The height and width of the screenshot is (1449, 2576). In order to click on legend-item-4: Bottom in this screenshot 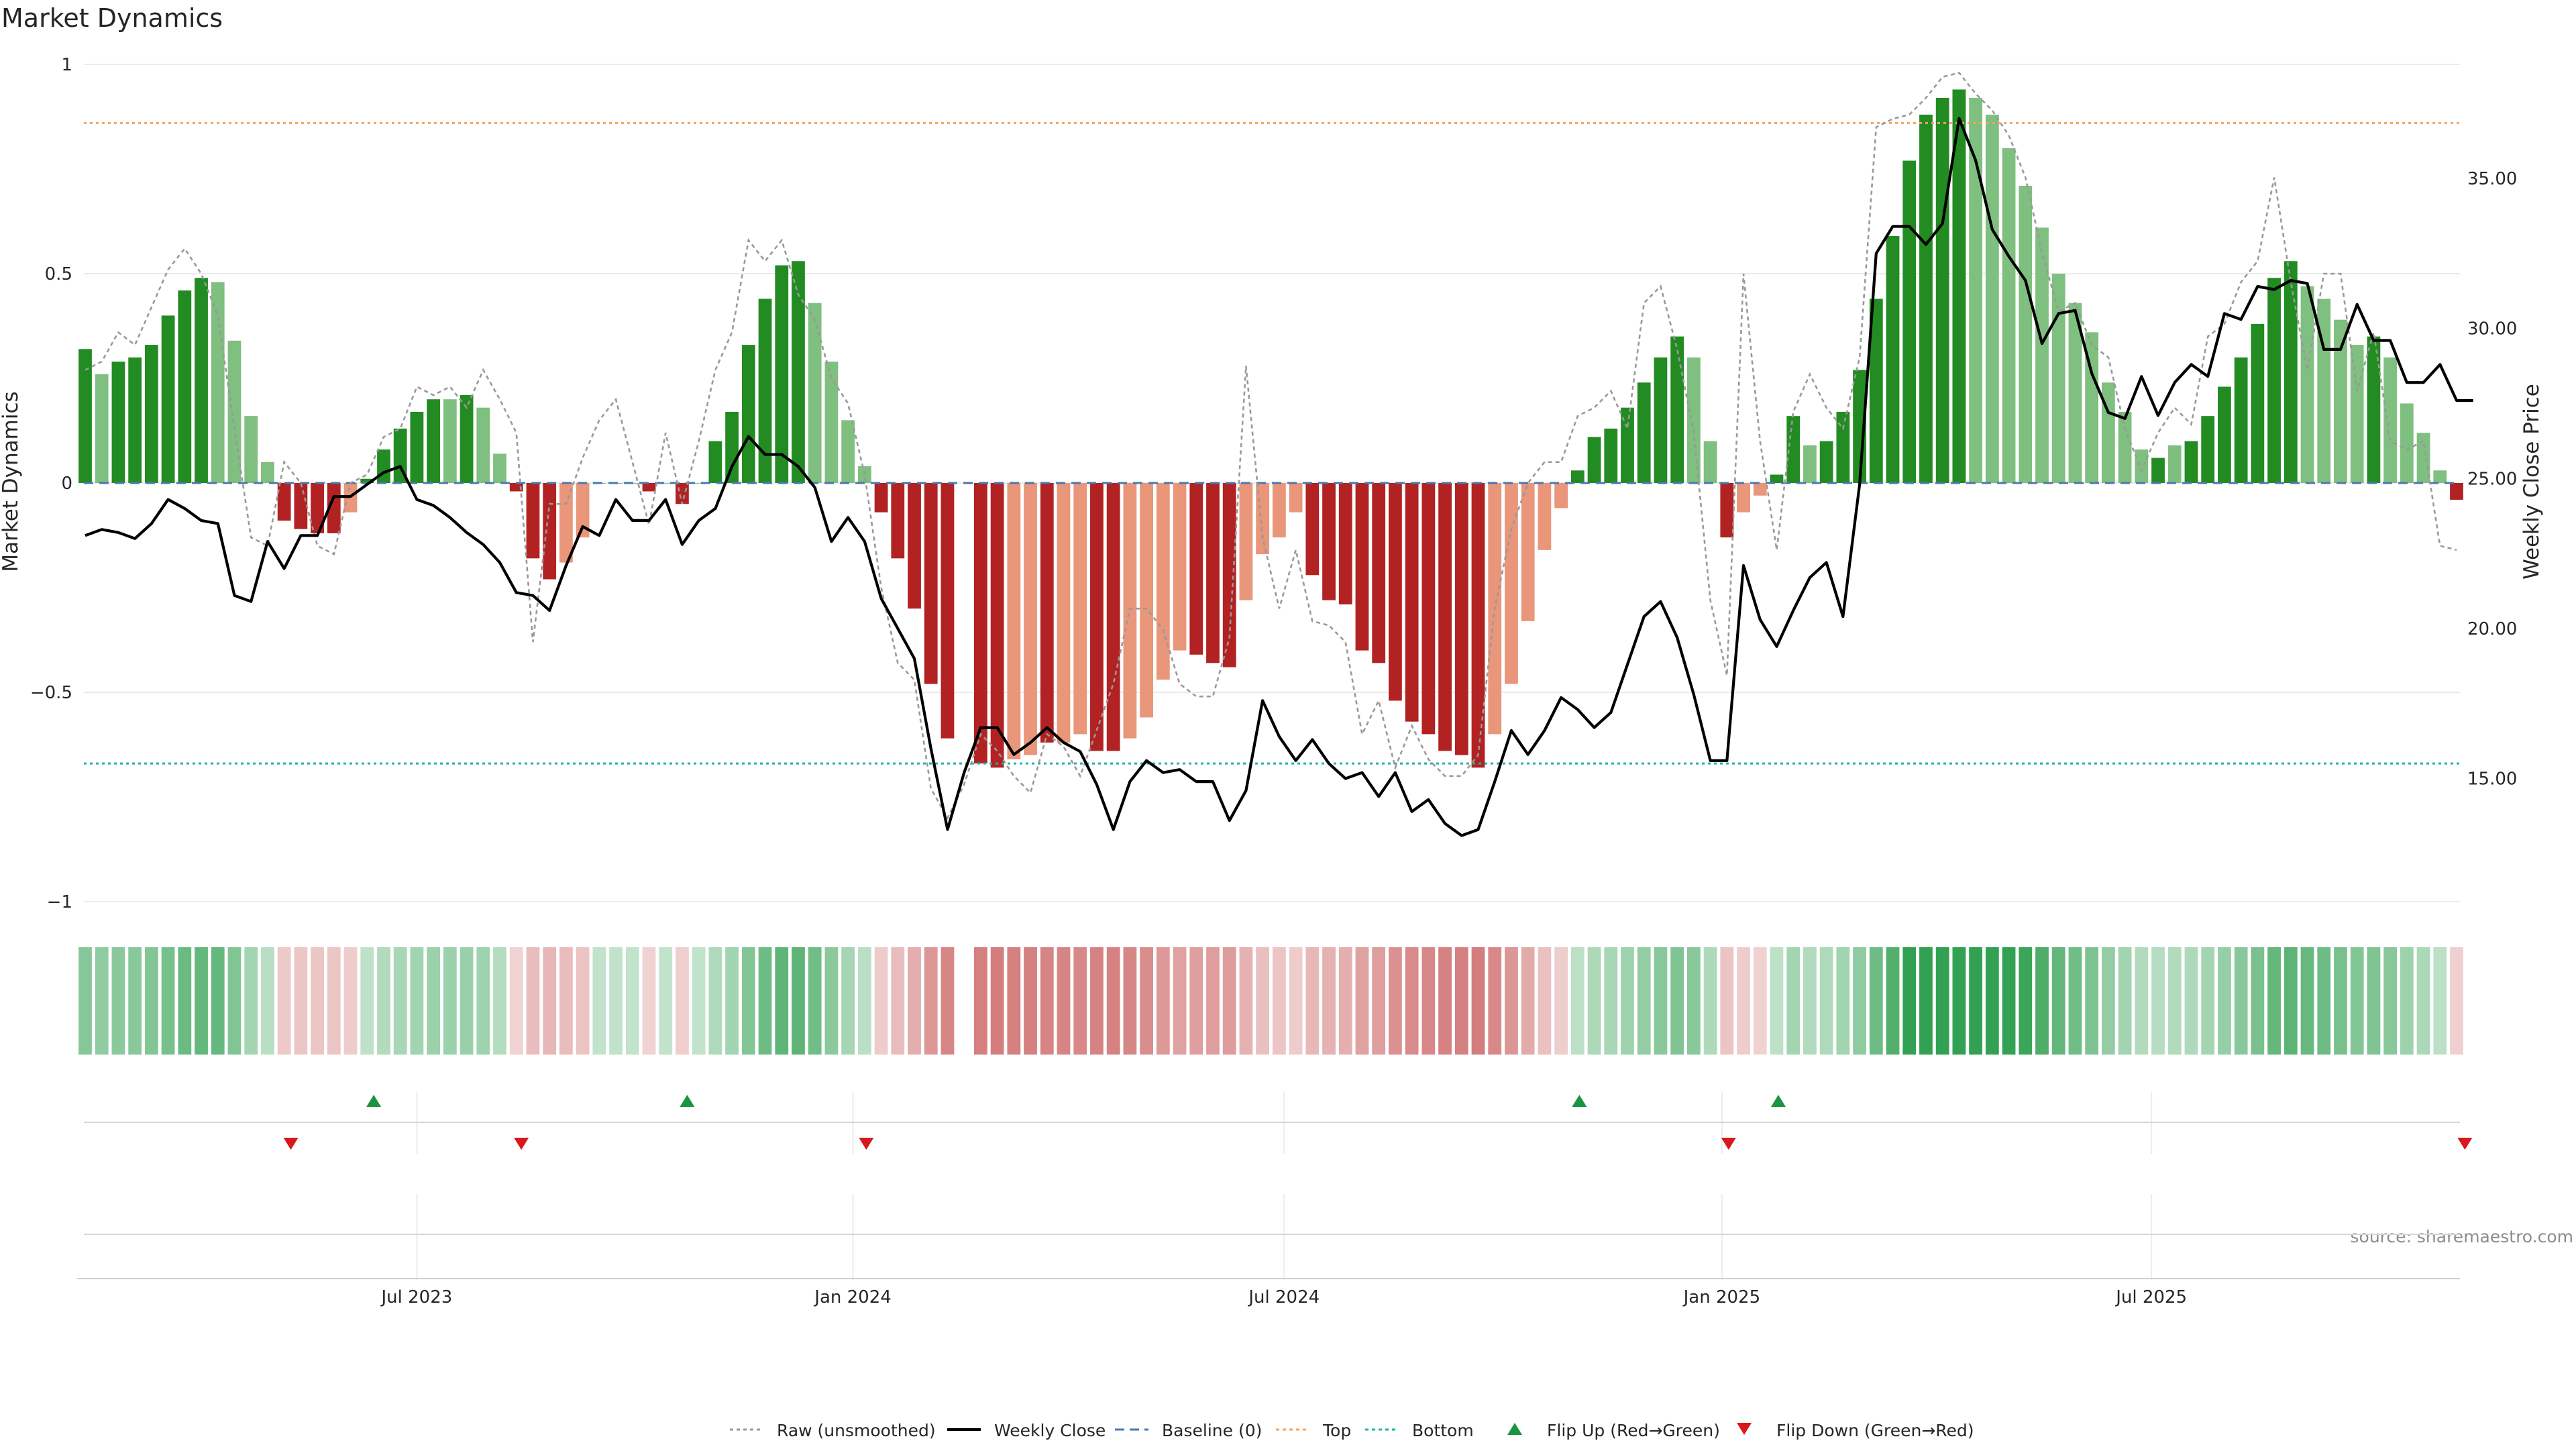, I will do `click(1419, 1430)`.